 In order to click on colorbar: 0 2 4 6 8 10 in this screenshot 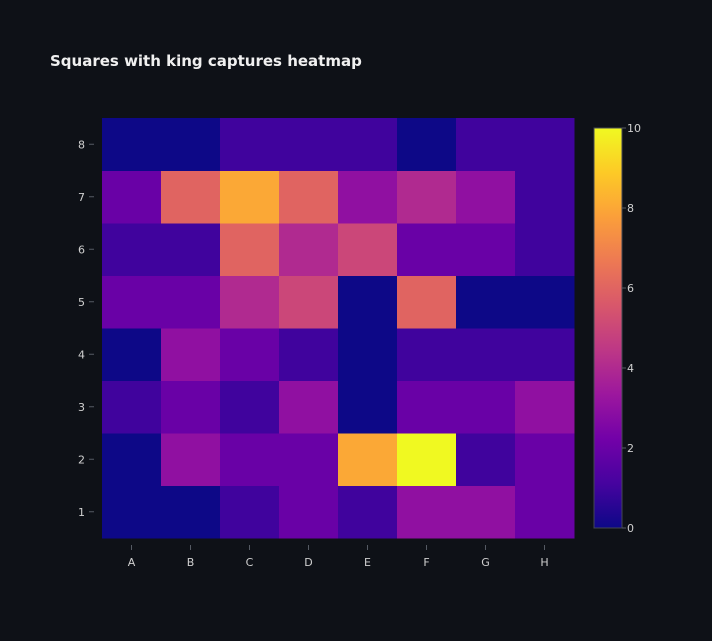, I will do `click(617, 328)`.